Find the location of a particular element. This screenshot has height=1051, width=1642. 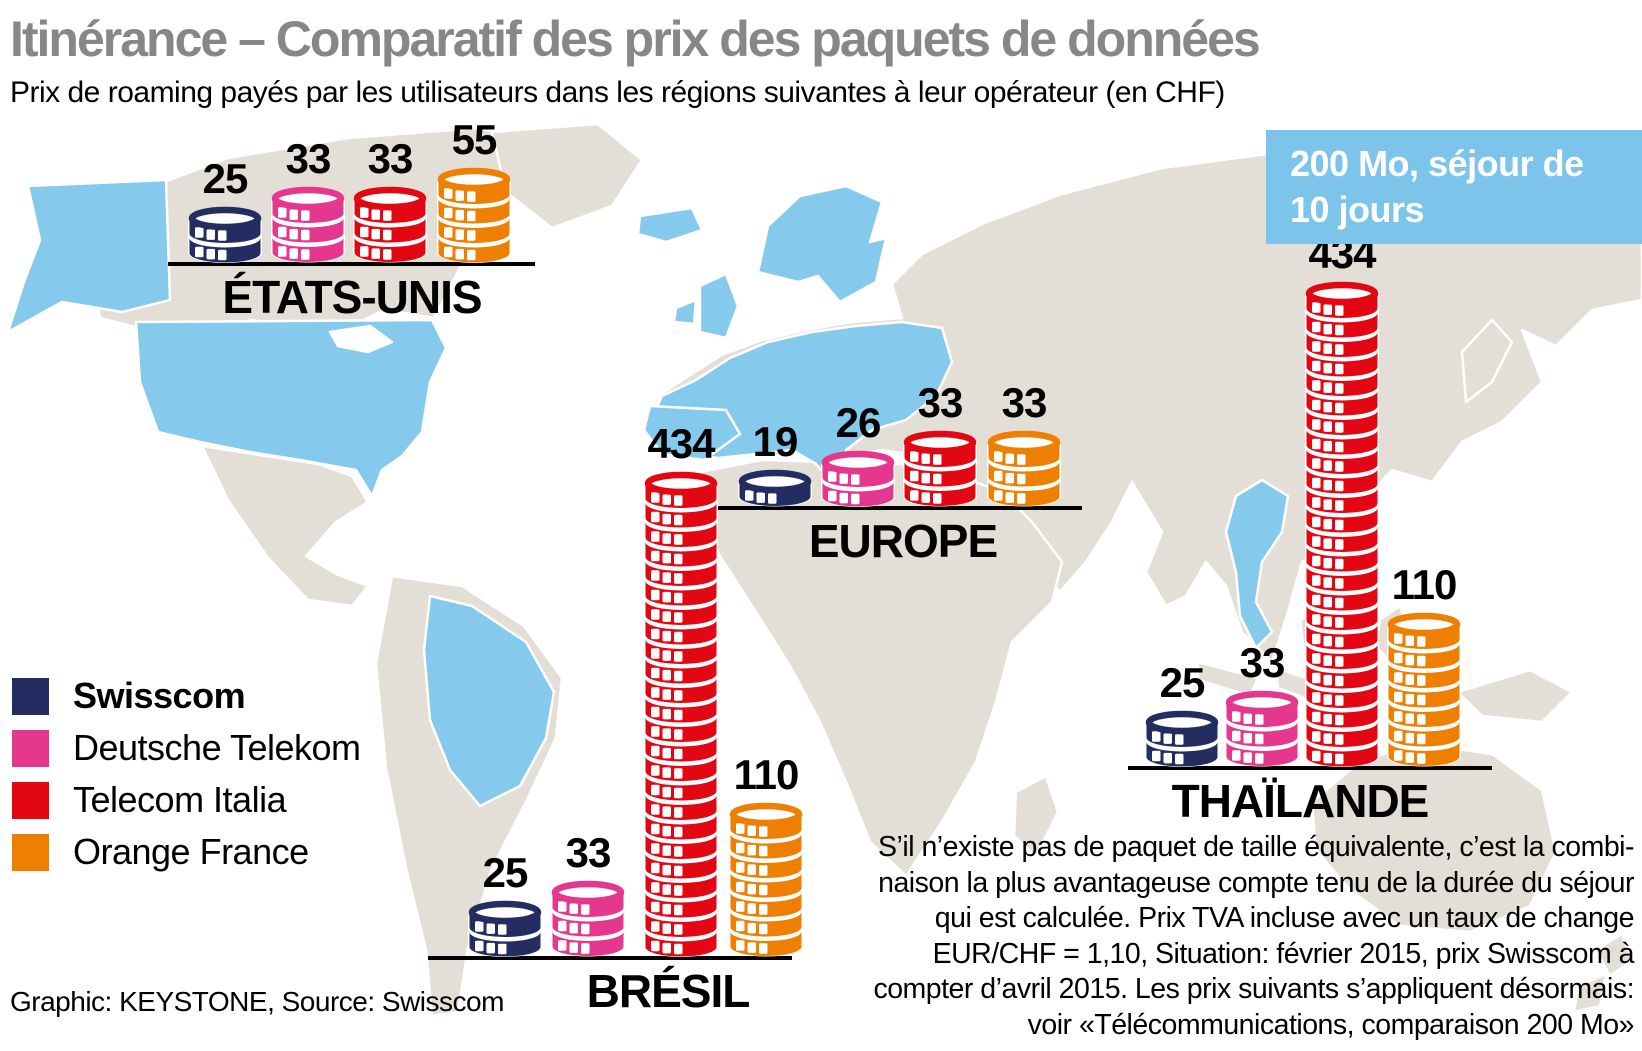

region-label: BRÉSIL is located at coordinates (668, 991).